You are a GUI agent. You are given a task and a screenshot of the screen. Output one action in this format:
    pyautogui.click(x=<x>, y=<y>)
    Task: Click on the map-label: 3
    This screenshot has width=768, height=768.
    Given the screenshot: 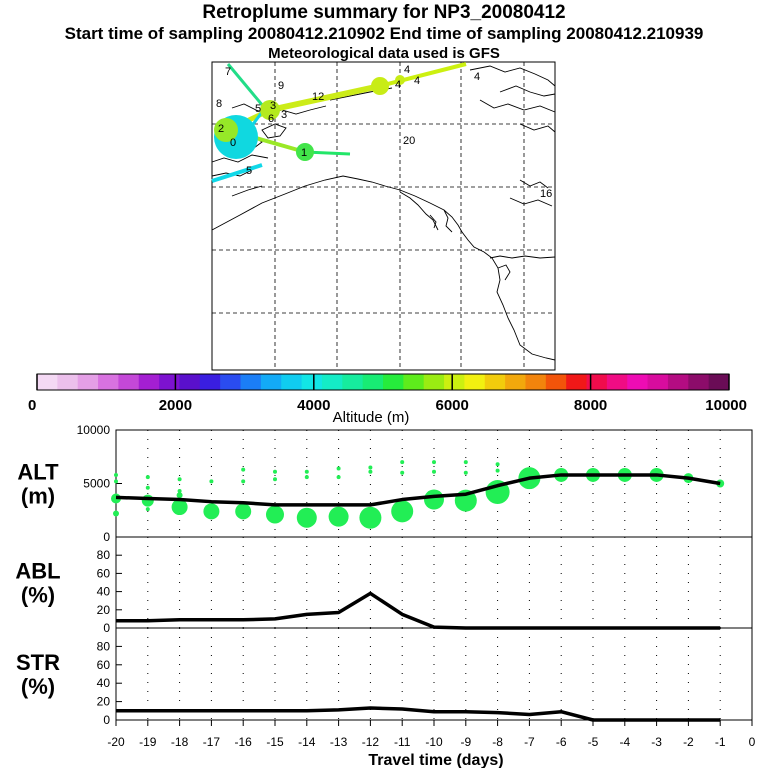 What is the action you would take?
    pyautogui.click(x=273, y=106)
    